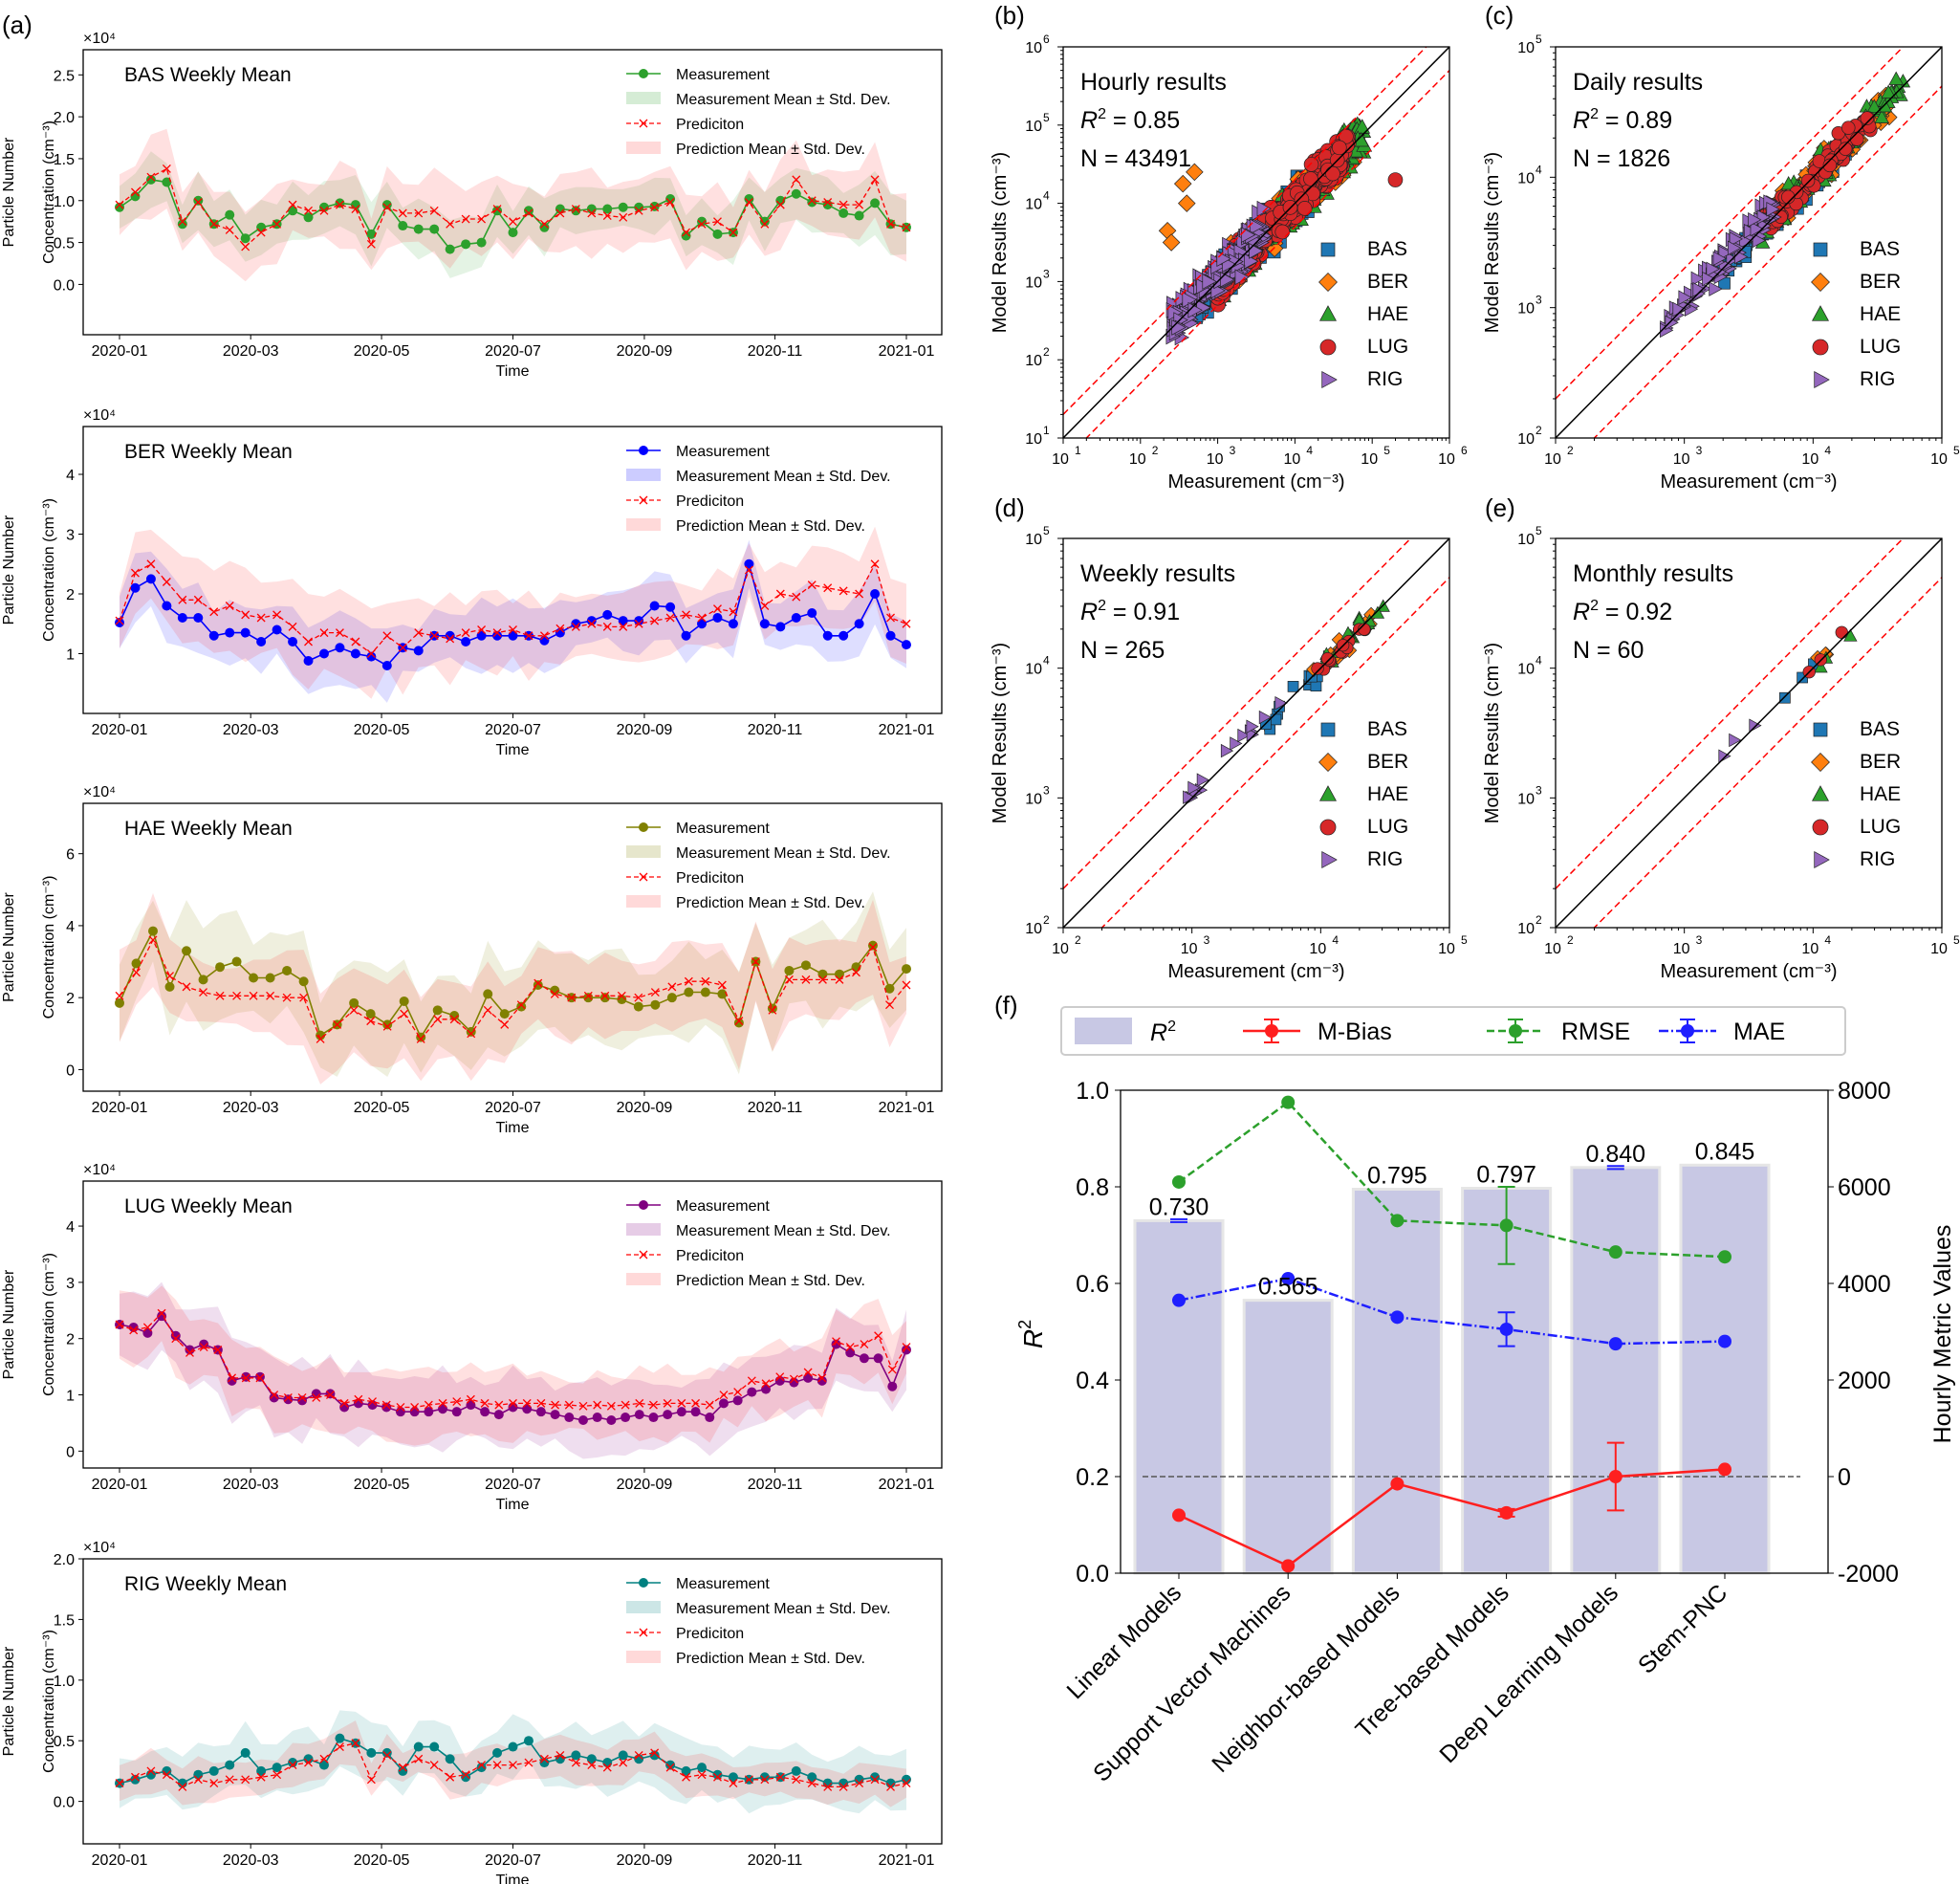 The height and width of the screenshot is (1884, 1960). What do you see at coordinates (1724, 1470) in the screenshot?
I see `mbias-point` at bounding box center [1724, 1470].